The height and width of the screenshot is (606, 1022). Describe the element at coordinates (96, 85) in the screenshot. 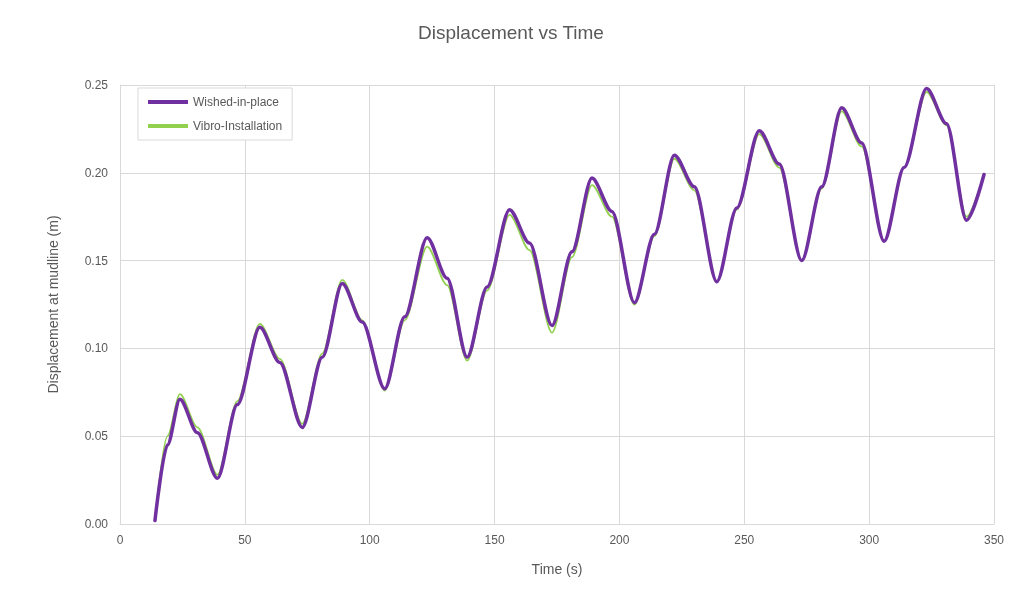

I see `y-tick-label: 0.25` at that location.